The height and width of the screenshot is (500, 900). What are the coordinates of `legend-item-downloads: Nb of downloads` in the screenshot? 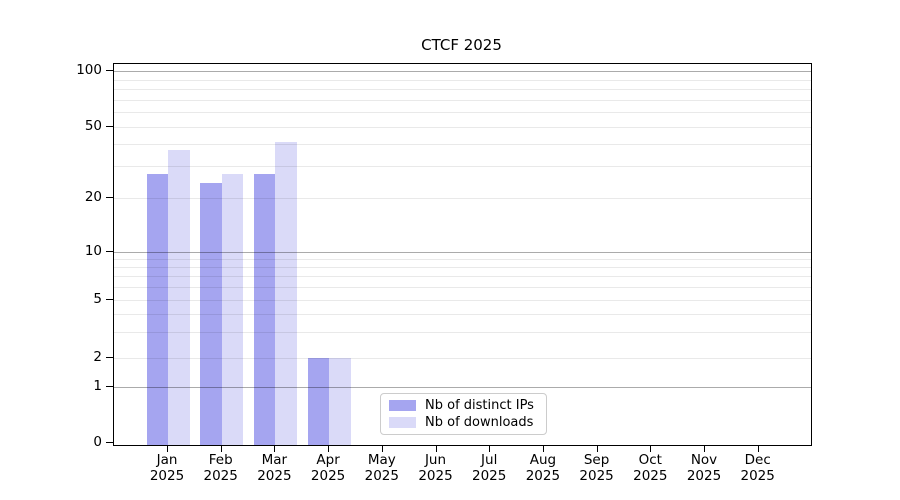 It's located at (463, 422).